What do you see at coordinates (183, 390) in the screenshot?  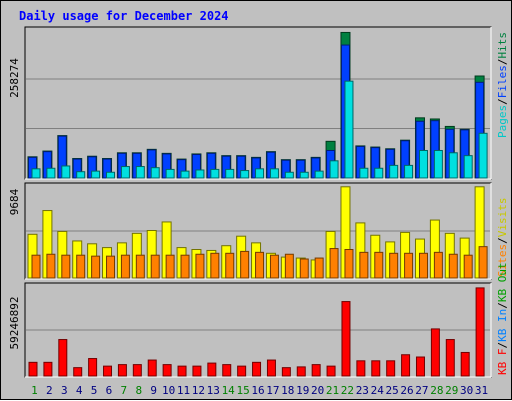 I see `day-label-11: 11` at bounding box center [183, 390].